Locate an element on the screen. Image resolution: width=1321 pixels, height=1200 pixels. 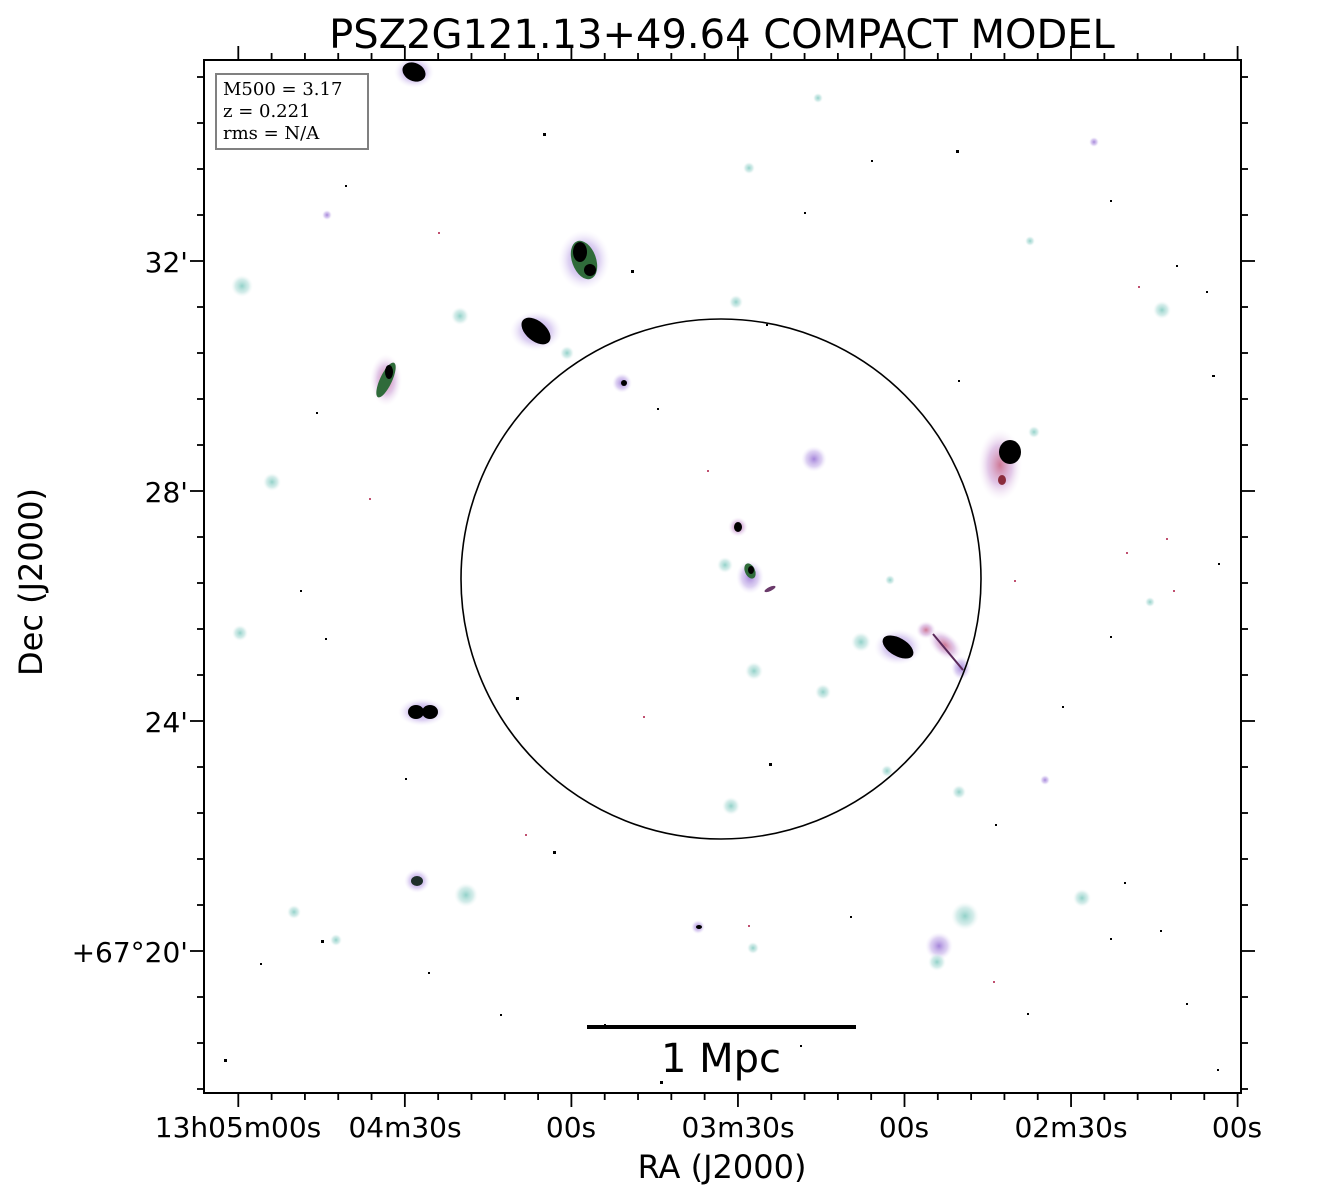
y-tick-label: 24' is located at coordinates (166, 722).